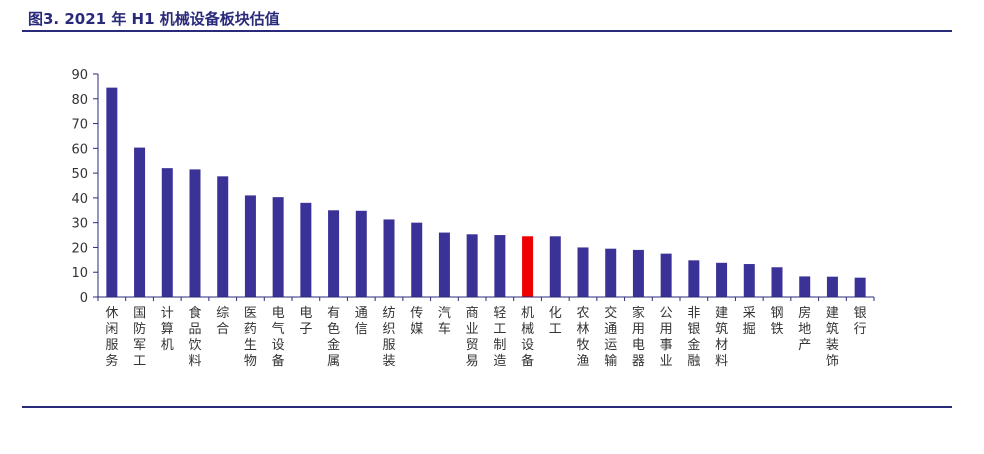  I want to click on category-label: 国防军工, so click(139, 337).